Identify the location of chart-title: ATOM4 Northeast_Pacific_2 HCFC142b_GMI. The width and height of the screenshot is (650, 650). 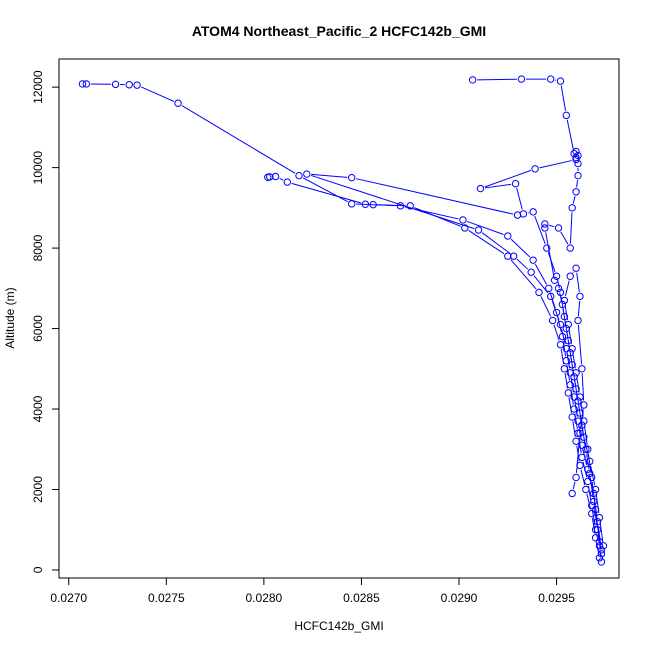
(339, 31).